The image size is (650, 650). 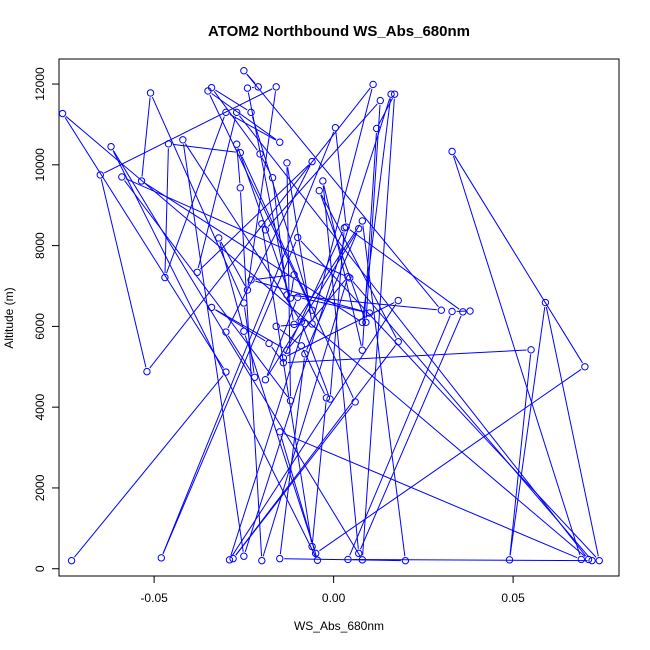 What do you see at coordinates (339, 31) in the screenshot?
I see `chart-title: ATOM2 Northbound WS_Abs_680nm` at bounding box center [339, 31].